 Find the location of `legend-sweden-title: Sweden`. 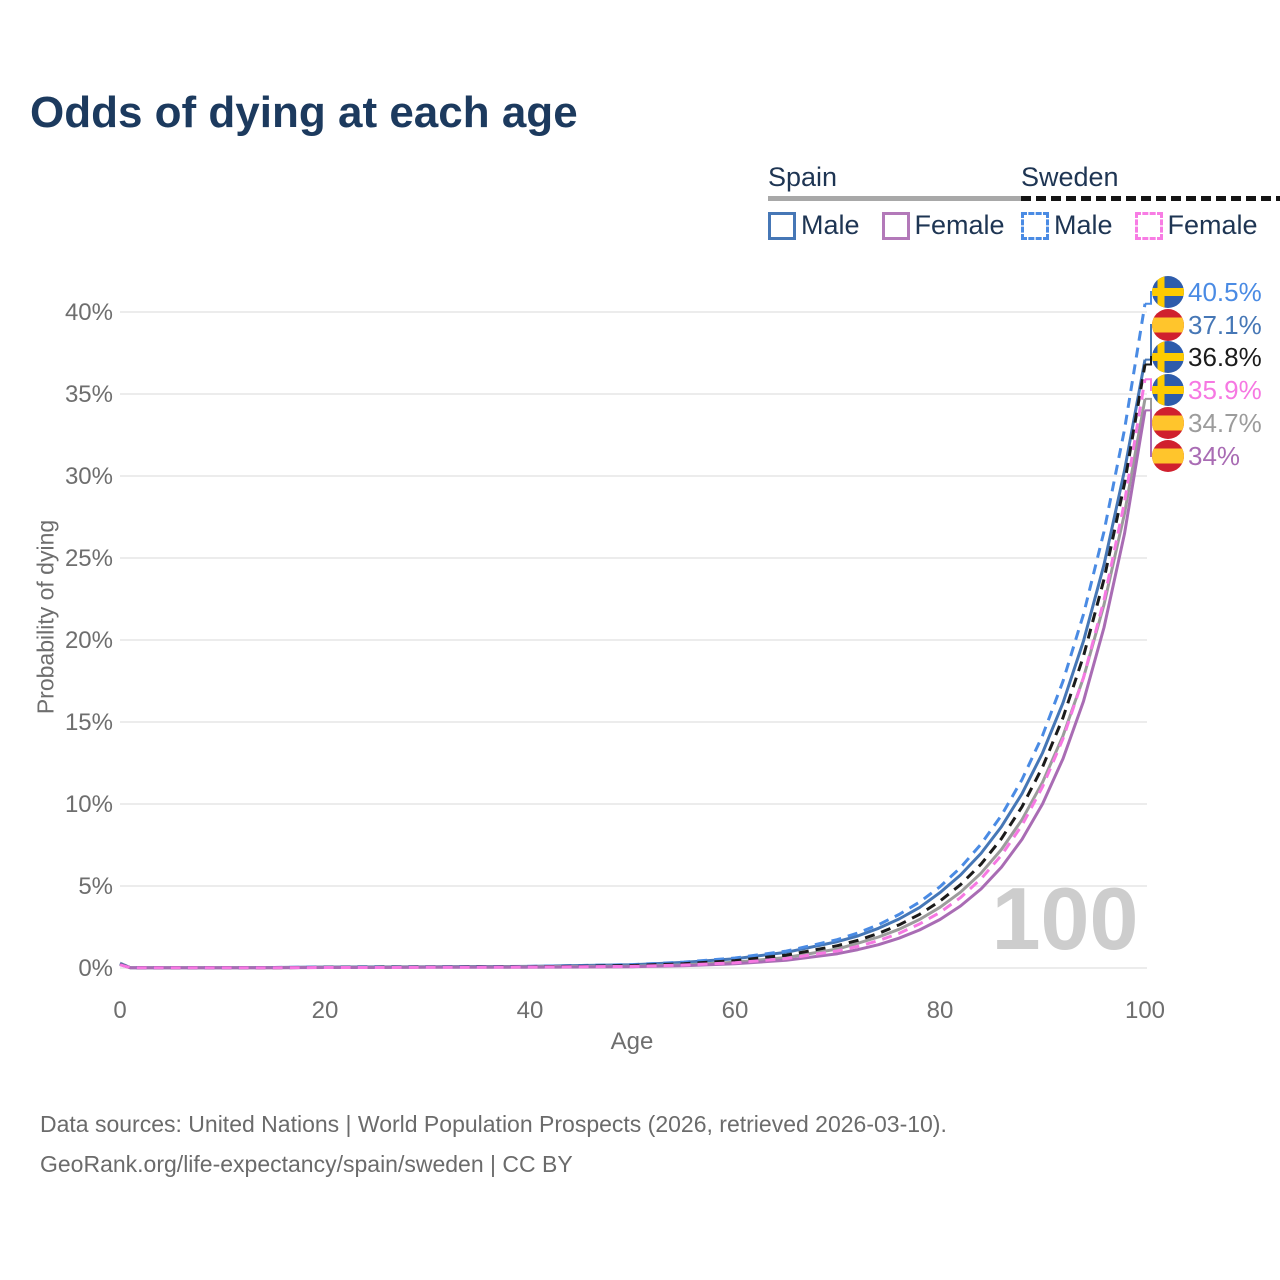

legend-sweden-title: Sweden is located at coordinates (1070, 177).